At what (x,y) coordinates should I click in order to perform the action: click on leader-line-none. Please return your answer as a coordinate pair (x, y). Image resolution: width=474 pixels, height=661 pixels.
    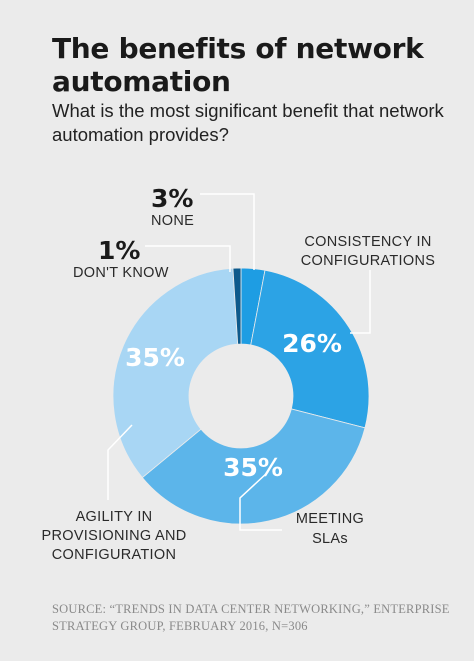
    Looking at the image, I should click on (227, 231).